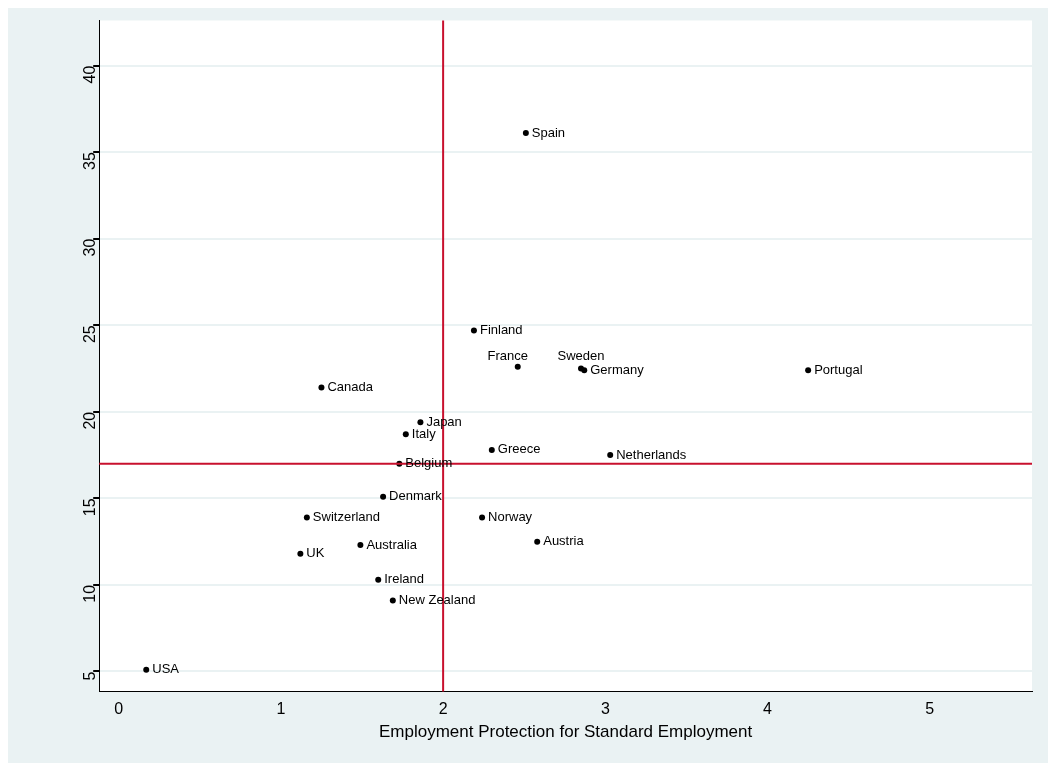 The height and width of the screenshot is (771, 1056). What do you see at coordinates (89, 161) in the screenshot?
I see `y-tick-label: 35` at bounding box center [89, 161].